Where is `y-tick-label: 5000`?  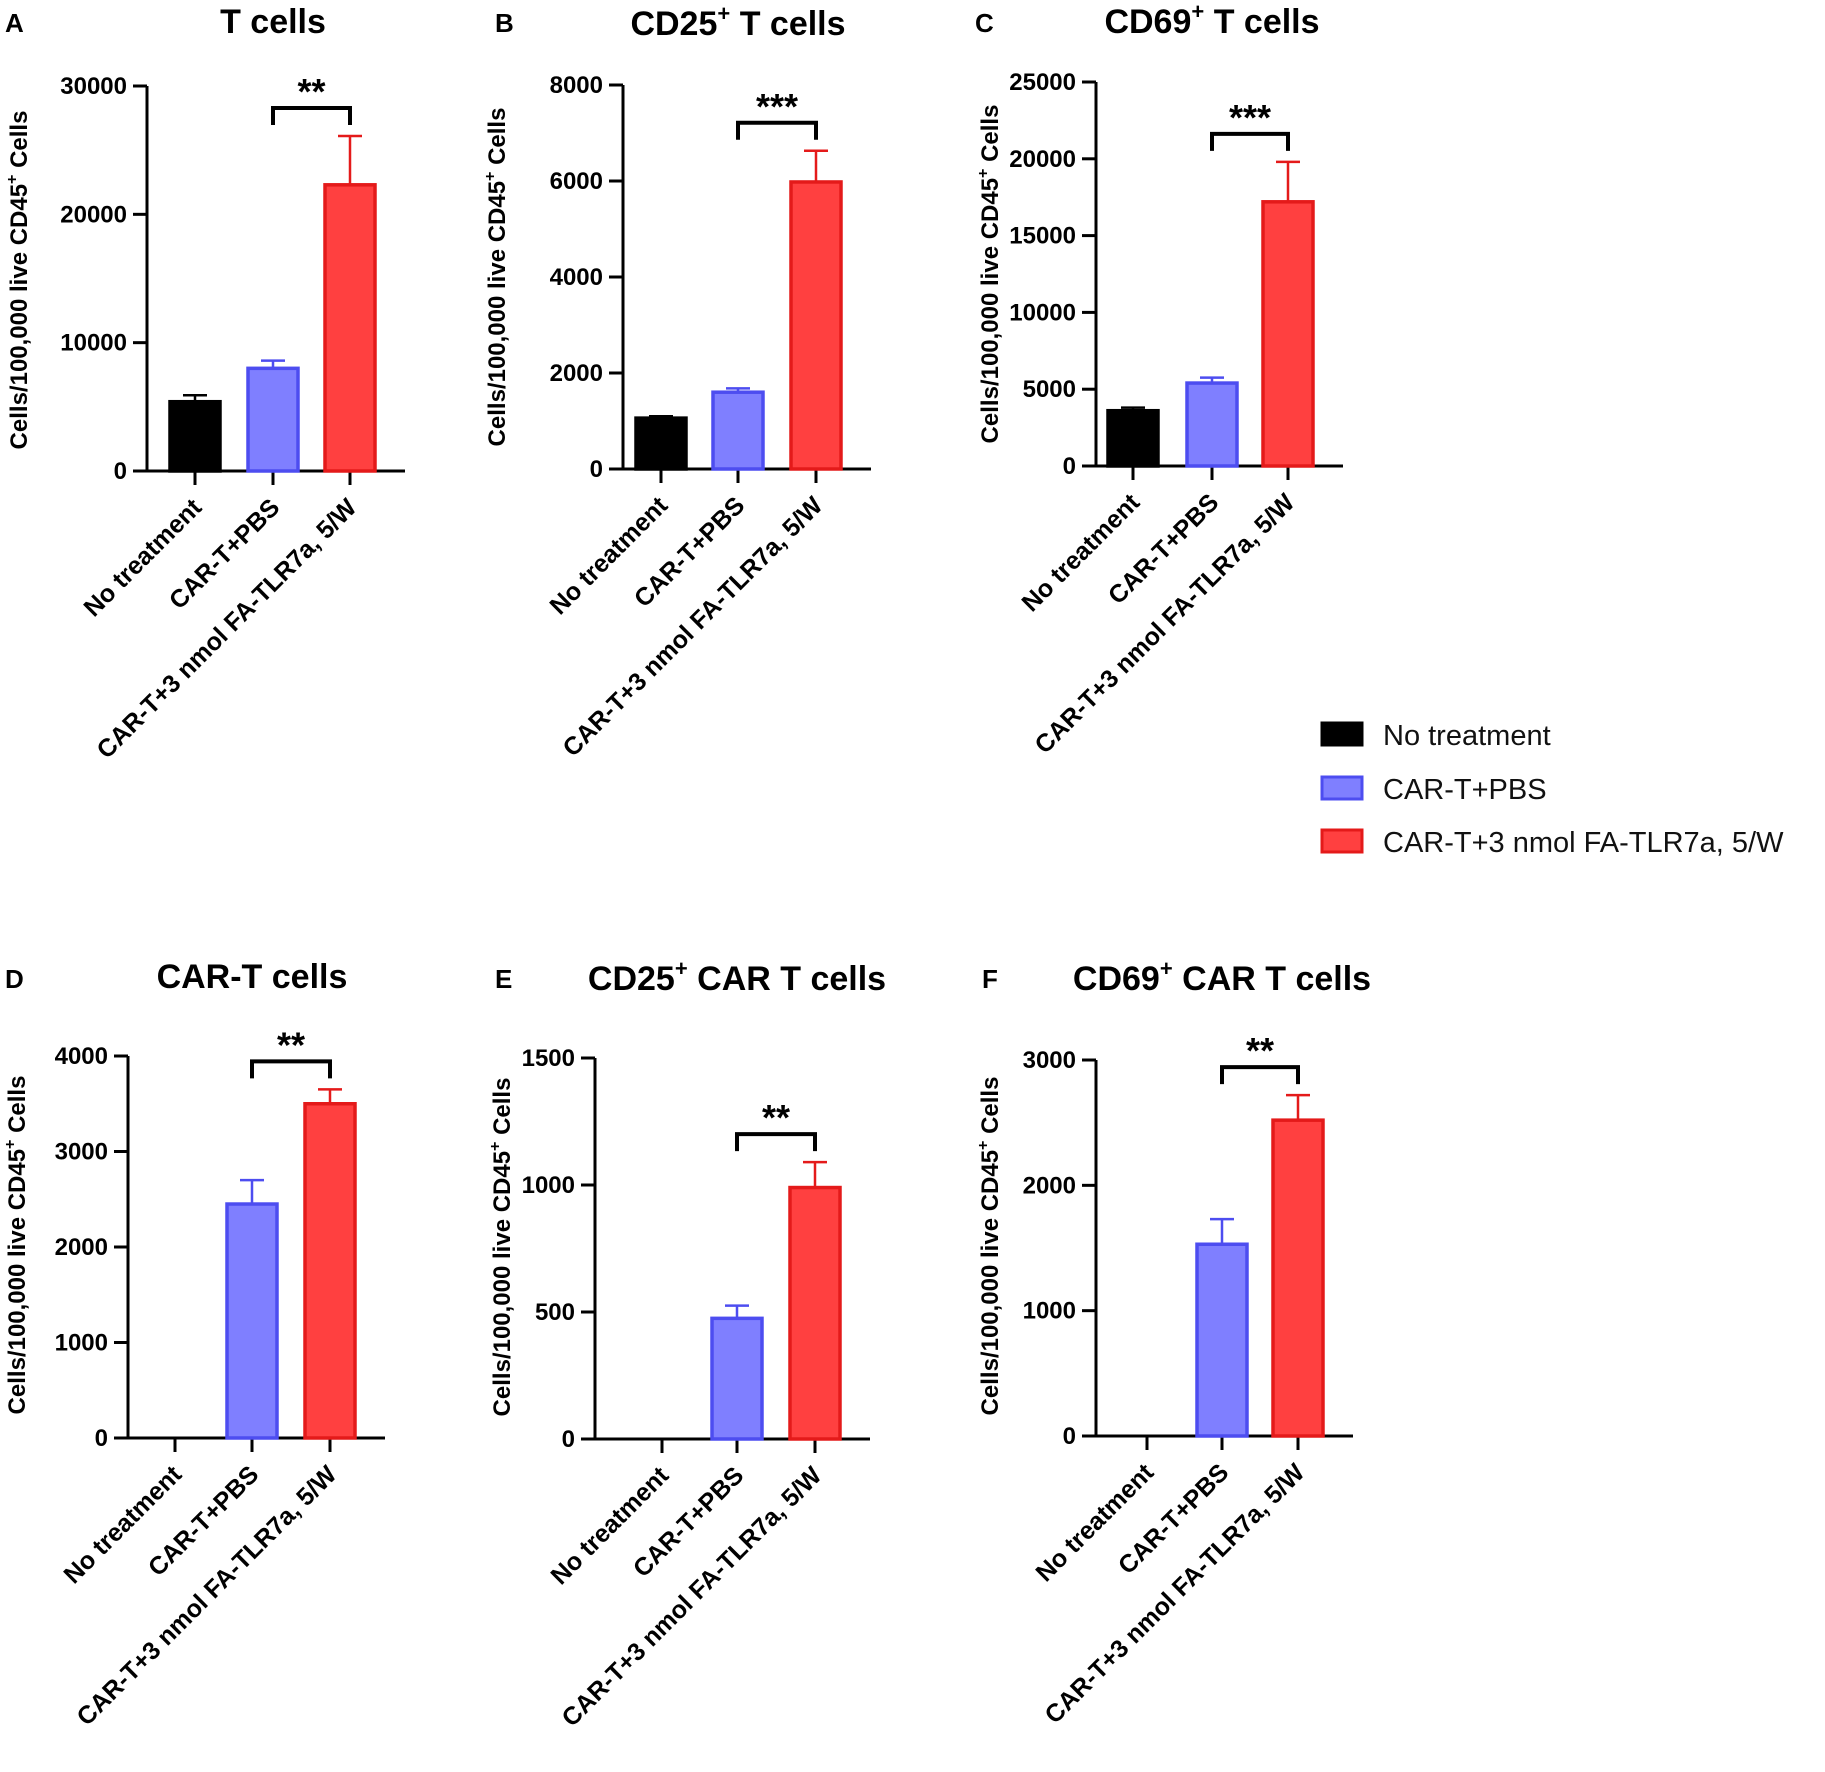
y-tick-label: 5000 is located at coordinates (1049, 389).